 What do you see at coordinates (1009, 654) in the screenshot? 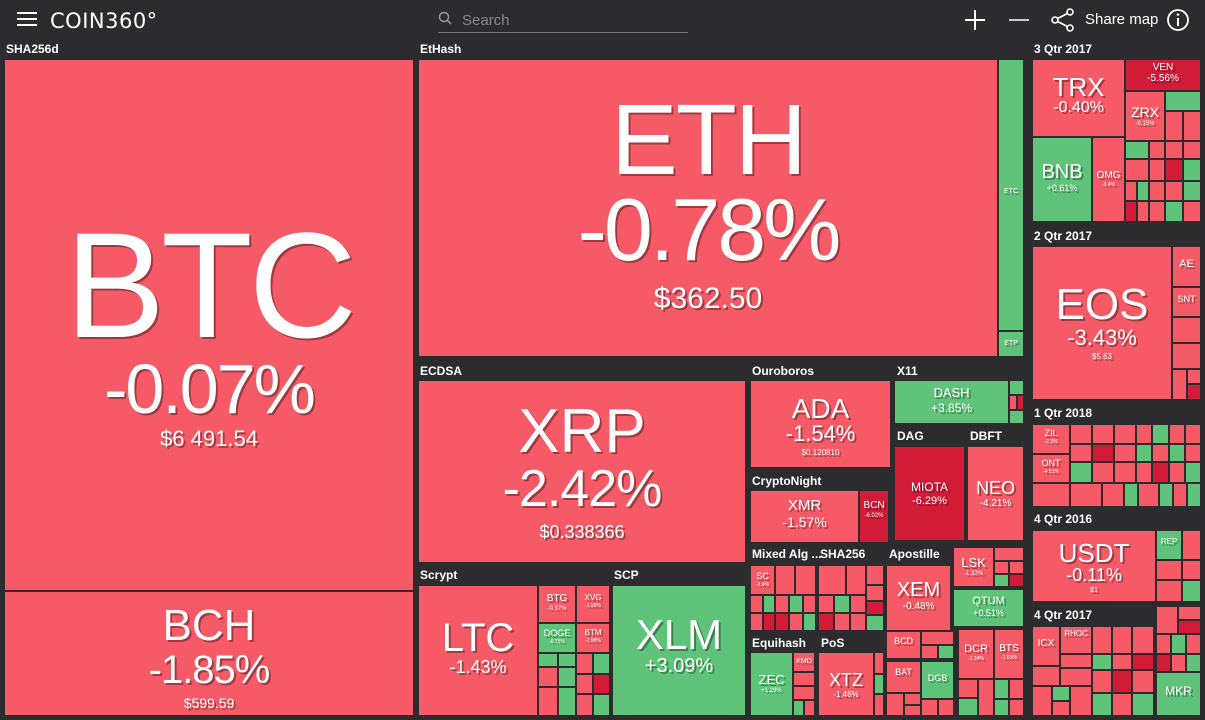
I see `coin-tile-bts: BTS -1.53%` at bounding box center [1009, 654].